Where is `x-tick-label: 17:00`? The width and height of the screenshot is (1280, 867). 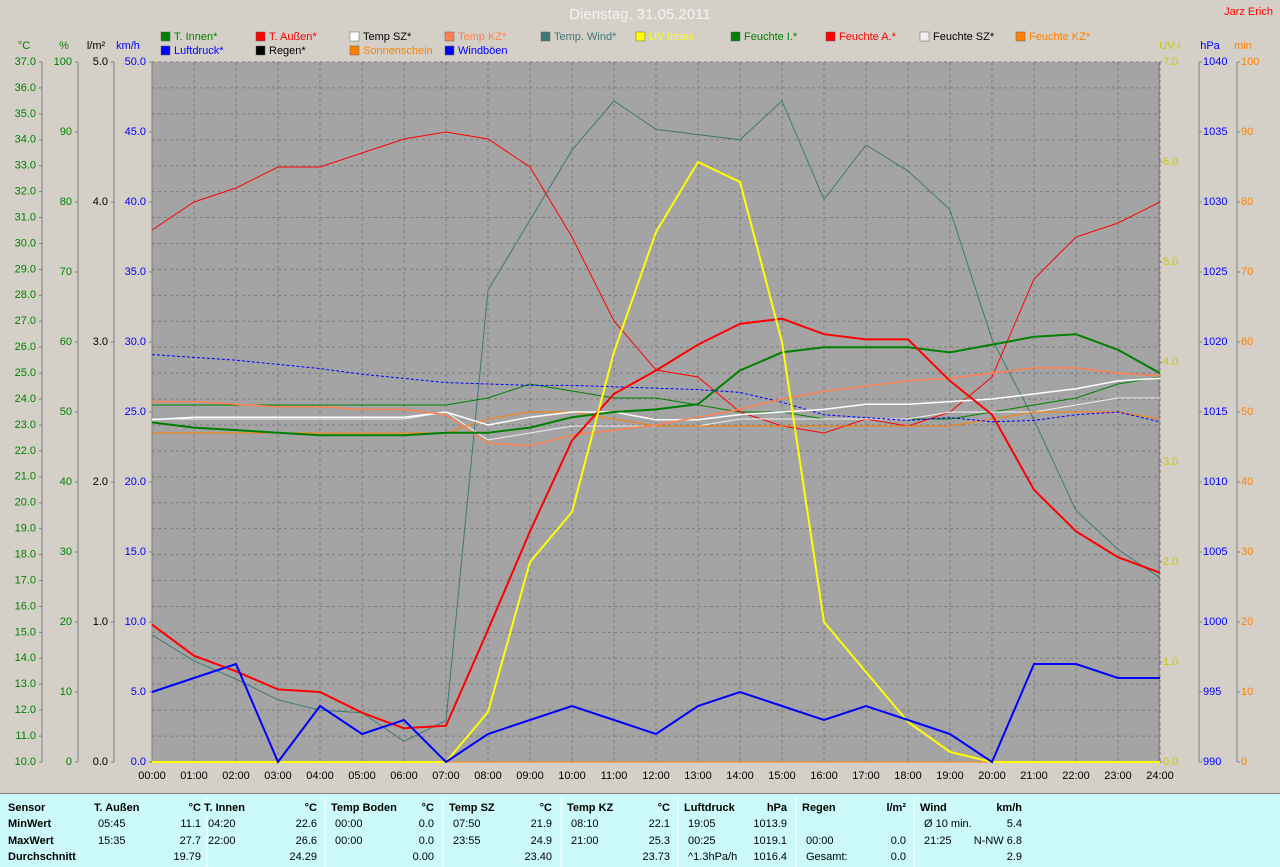
x-tick-label: 17:00 is located at coordinates (866, 776).